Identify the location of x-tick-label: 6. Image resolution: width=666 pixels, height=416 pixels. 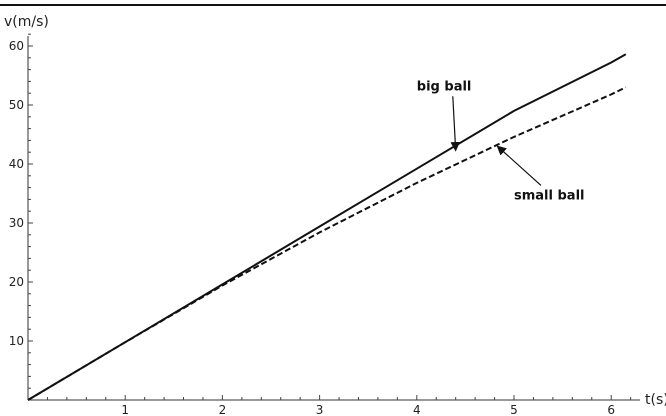
(611, 409).